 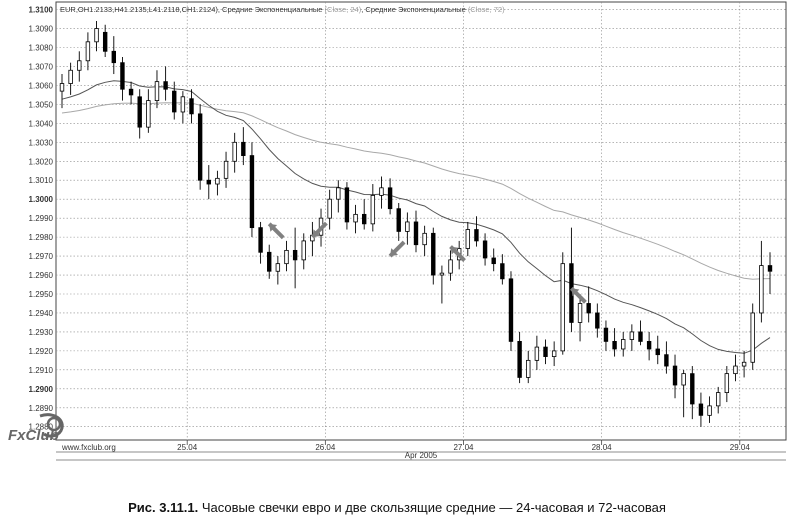 I want to click on x-tick-label: 25.04, so click(x=187, y=447).